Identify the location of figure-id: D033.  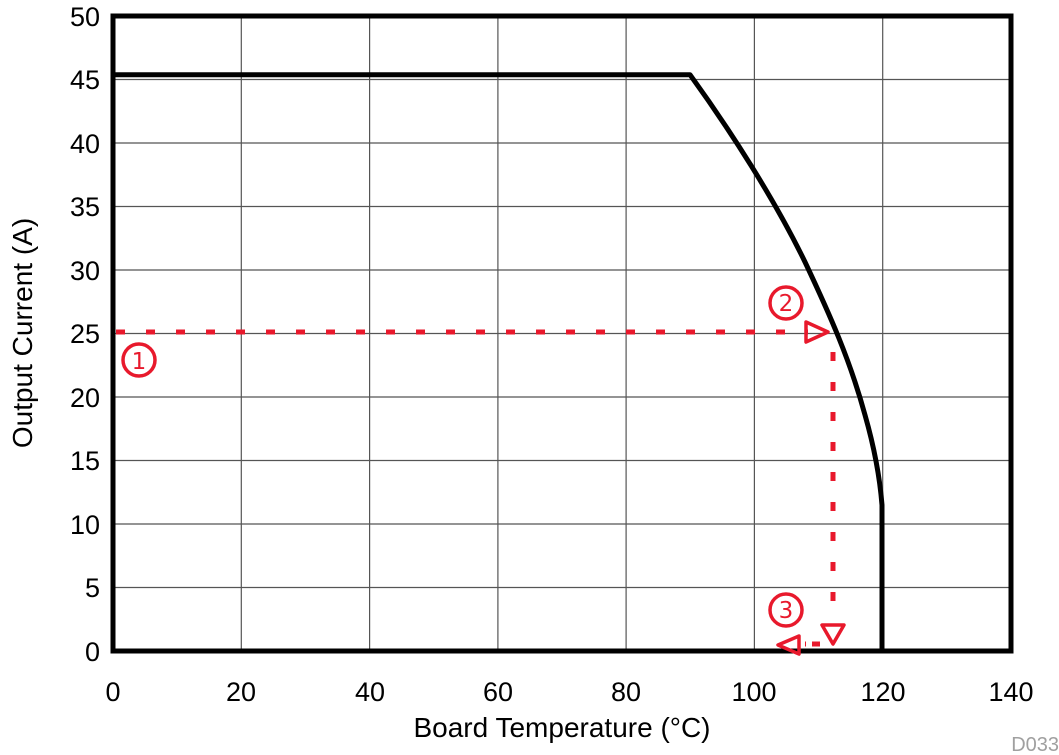
(1035, 744).